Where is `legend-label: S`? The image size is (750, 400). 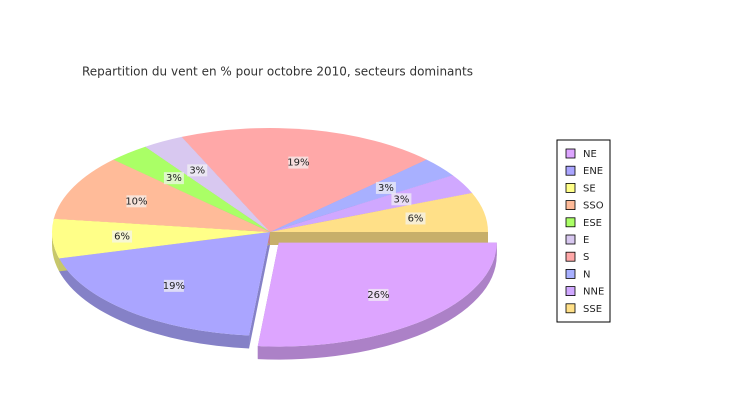
legend-label: S is located at coordinates (586, 257).